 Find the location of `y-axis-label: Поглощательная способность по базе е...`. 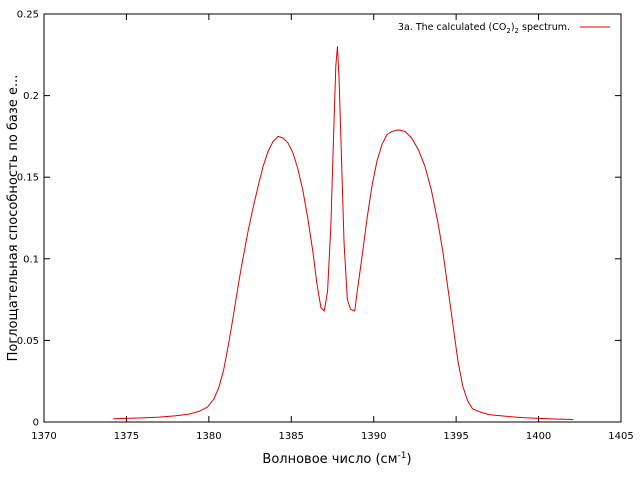

y-axis-label: Поглощательная способность по базе е... is located at coordinates (13, 218).